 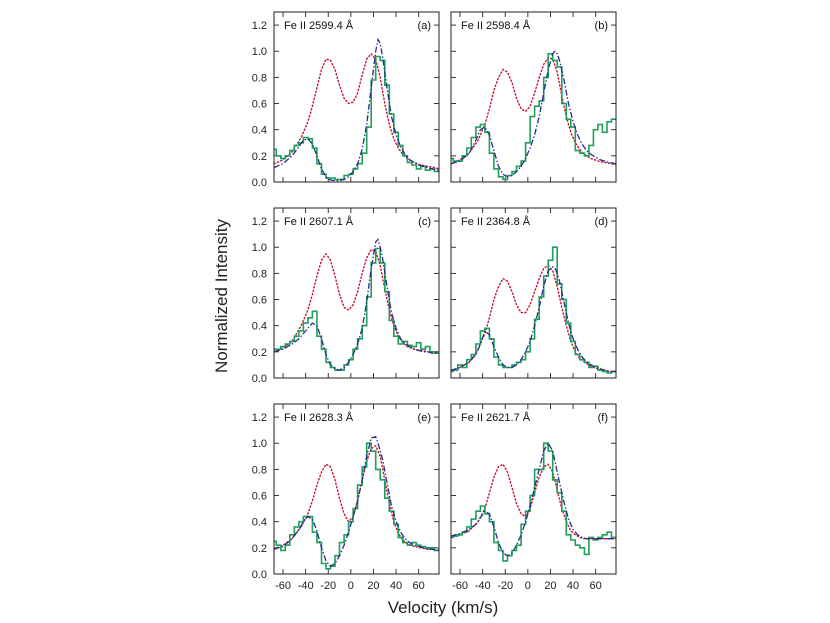 What do you see at coordinates (221, 296) in the screenshot?
I see `y-axis-title: Normalized Intensity` at bounding box center [221, 296].